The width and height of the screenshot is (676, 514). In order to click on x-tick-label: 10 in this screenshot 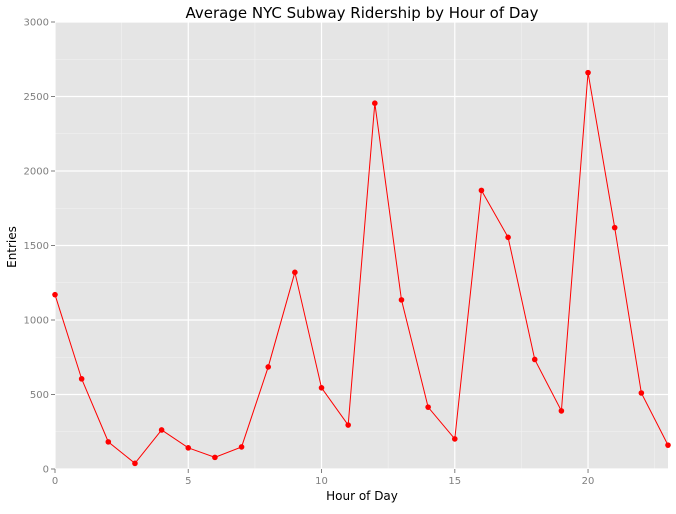, I will do `click(321, 481)`.